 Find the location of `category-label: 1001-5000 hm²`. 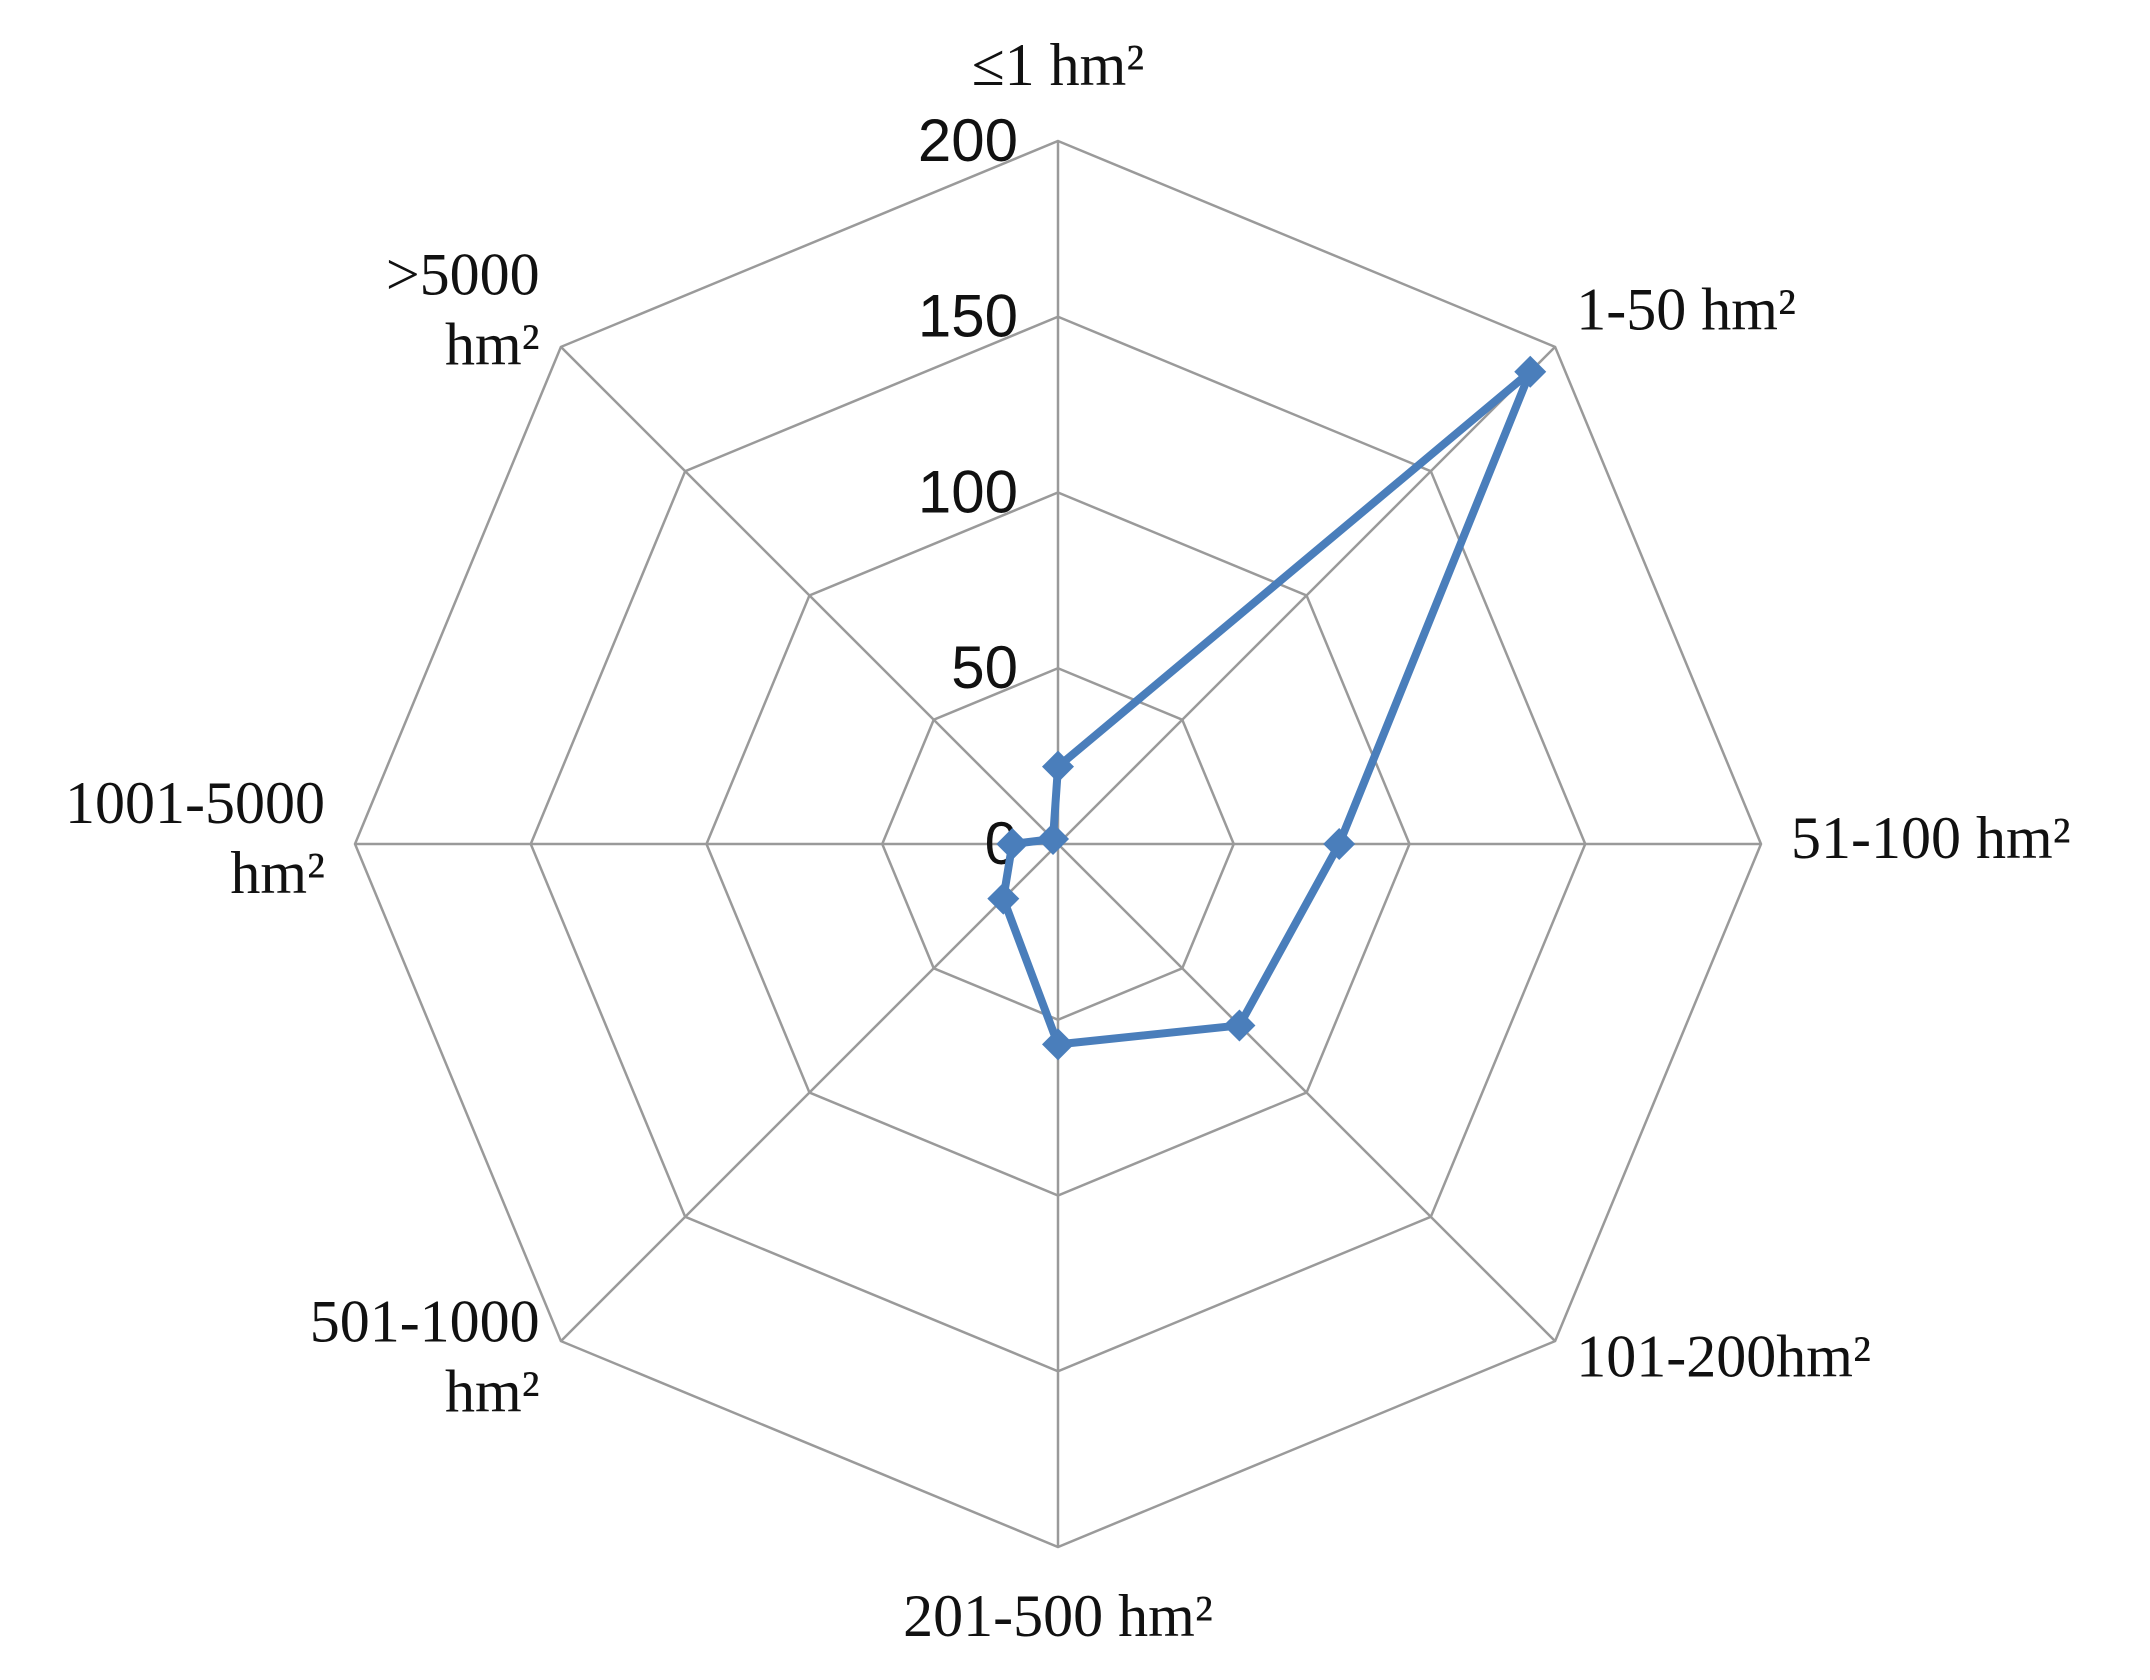

category-label: 1001-5000 hm² is located at coordinates (195, 838).